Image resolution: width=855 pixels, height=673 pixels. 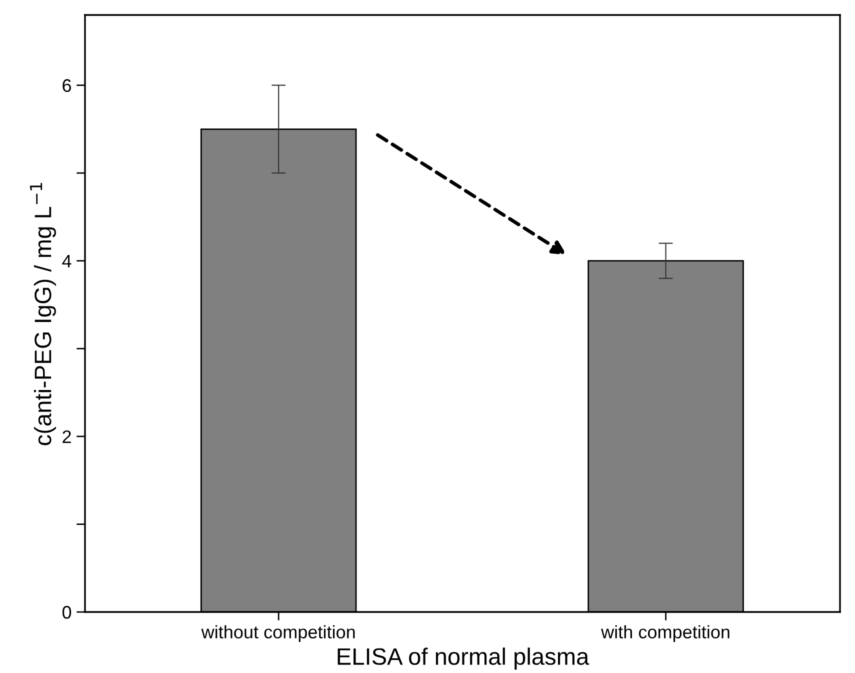 What do you see at coordinates (67, 261) in the screenshot?
I see `y-tick-label: 4` at bounding box center [67, 261].